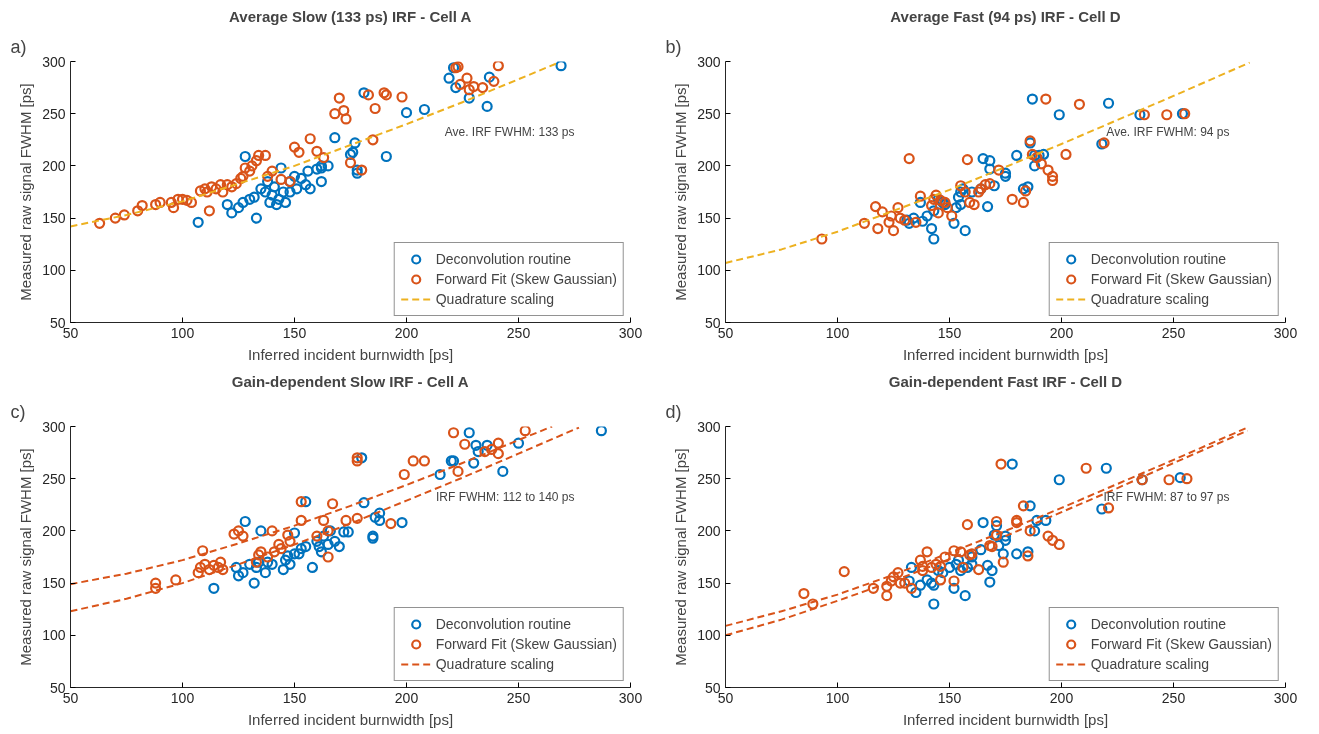  Describe the element at coordinates (18, 46) in the screenshot. I see `text: a)` at that location.